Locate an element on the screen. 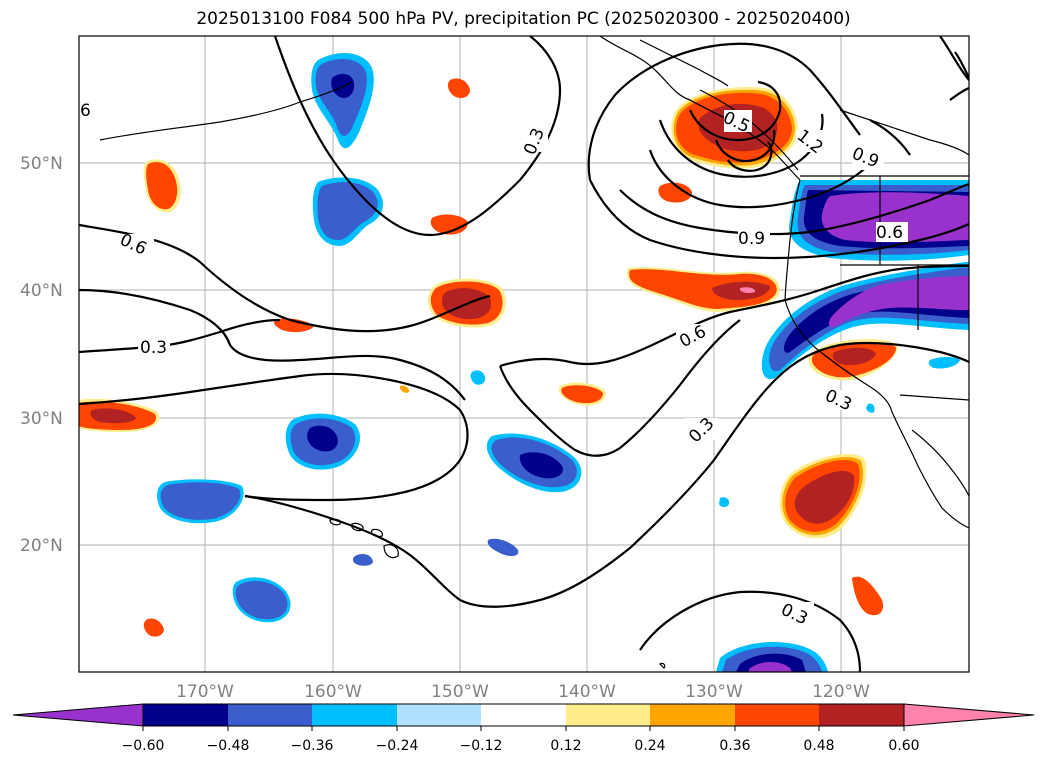  contour-bering-loop is located at coordinates (417, 136).